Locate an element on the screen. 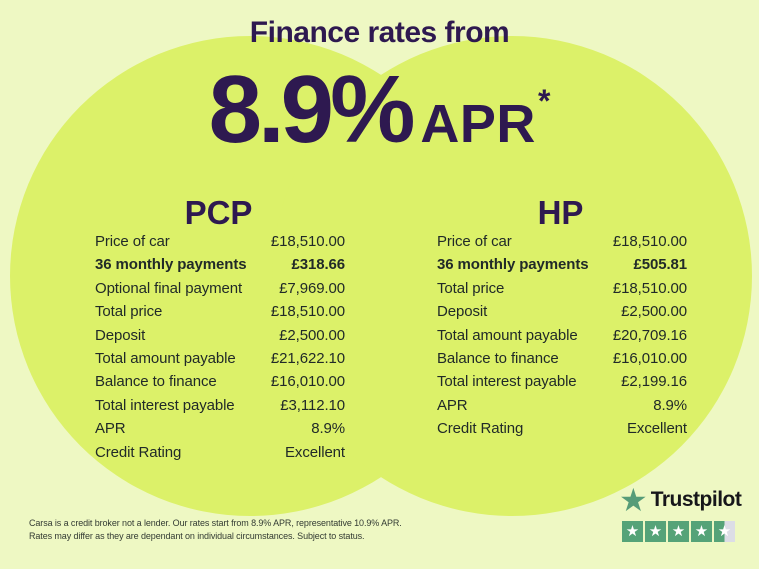  rate-unit: APR is located at coordinates (478, 124).